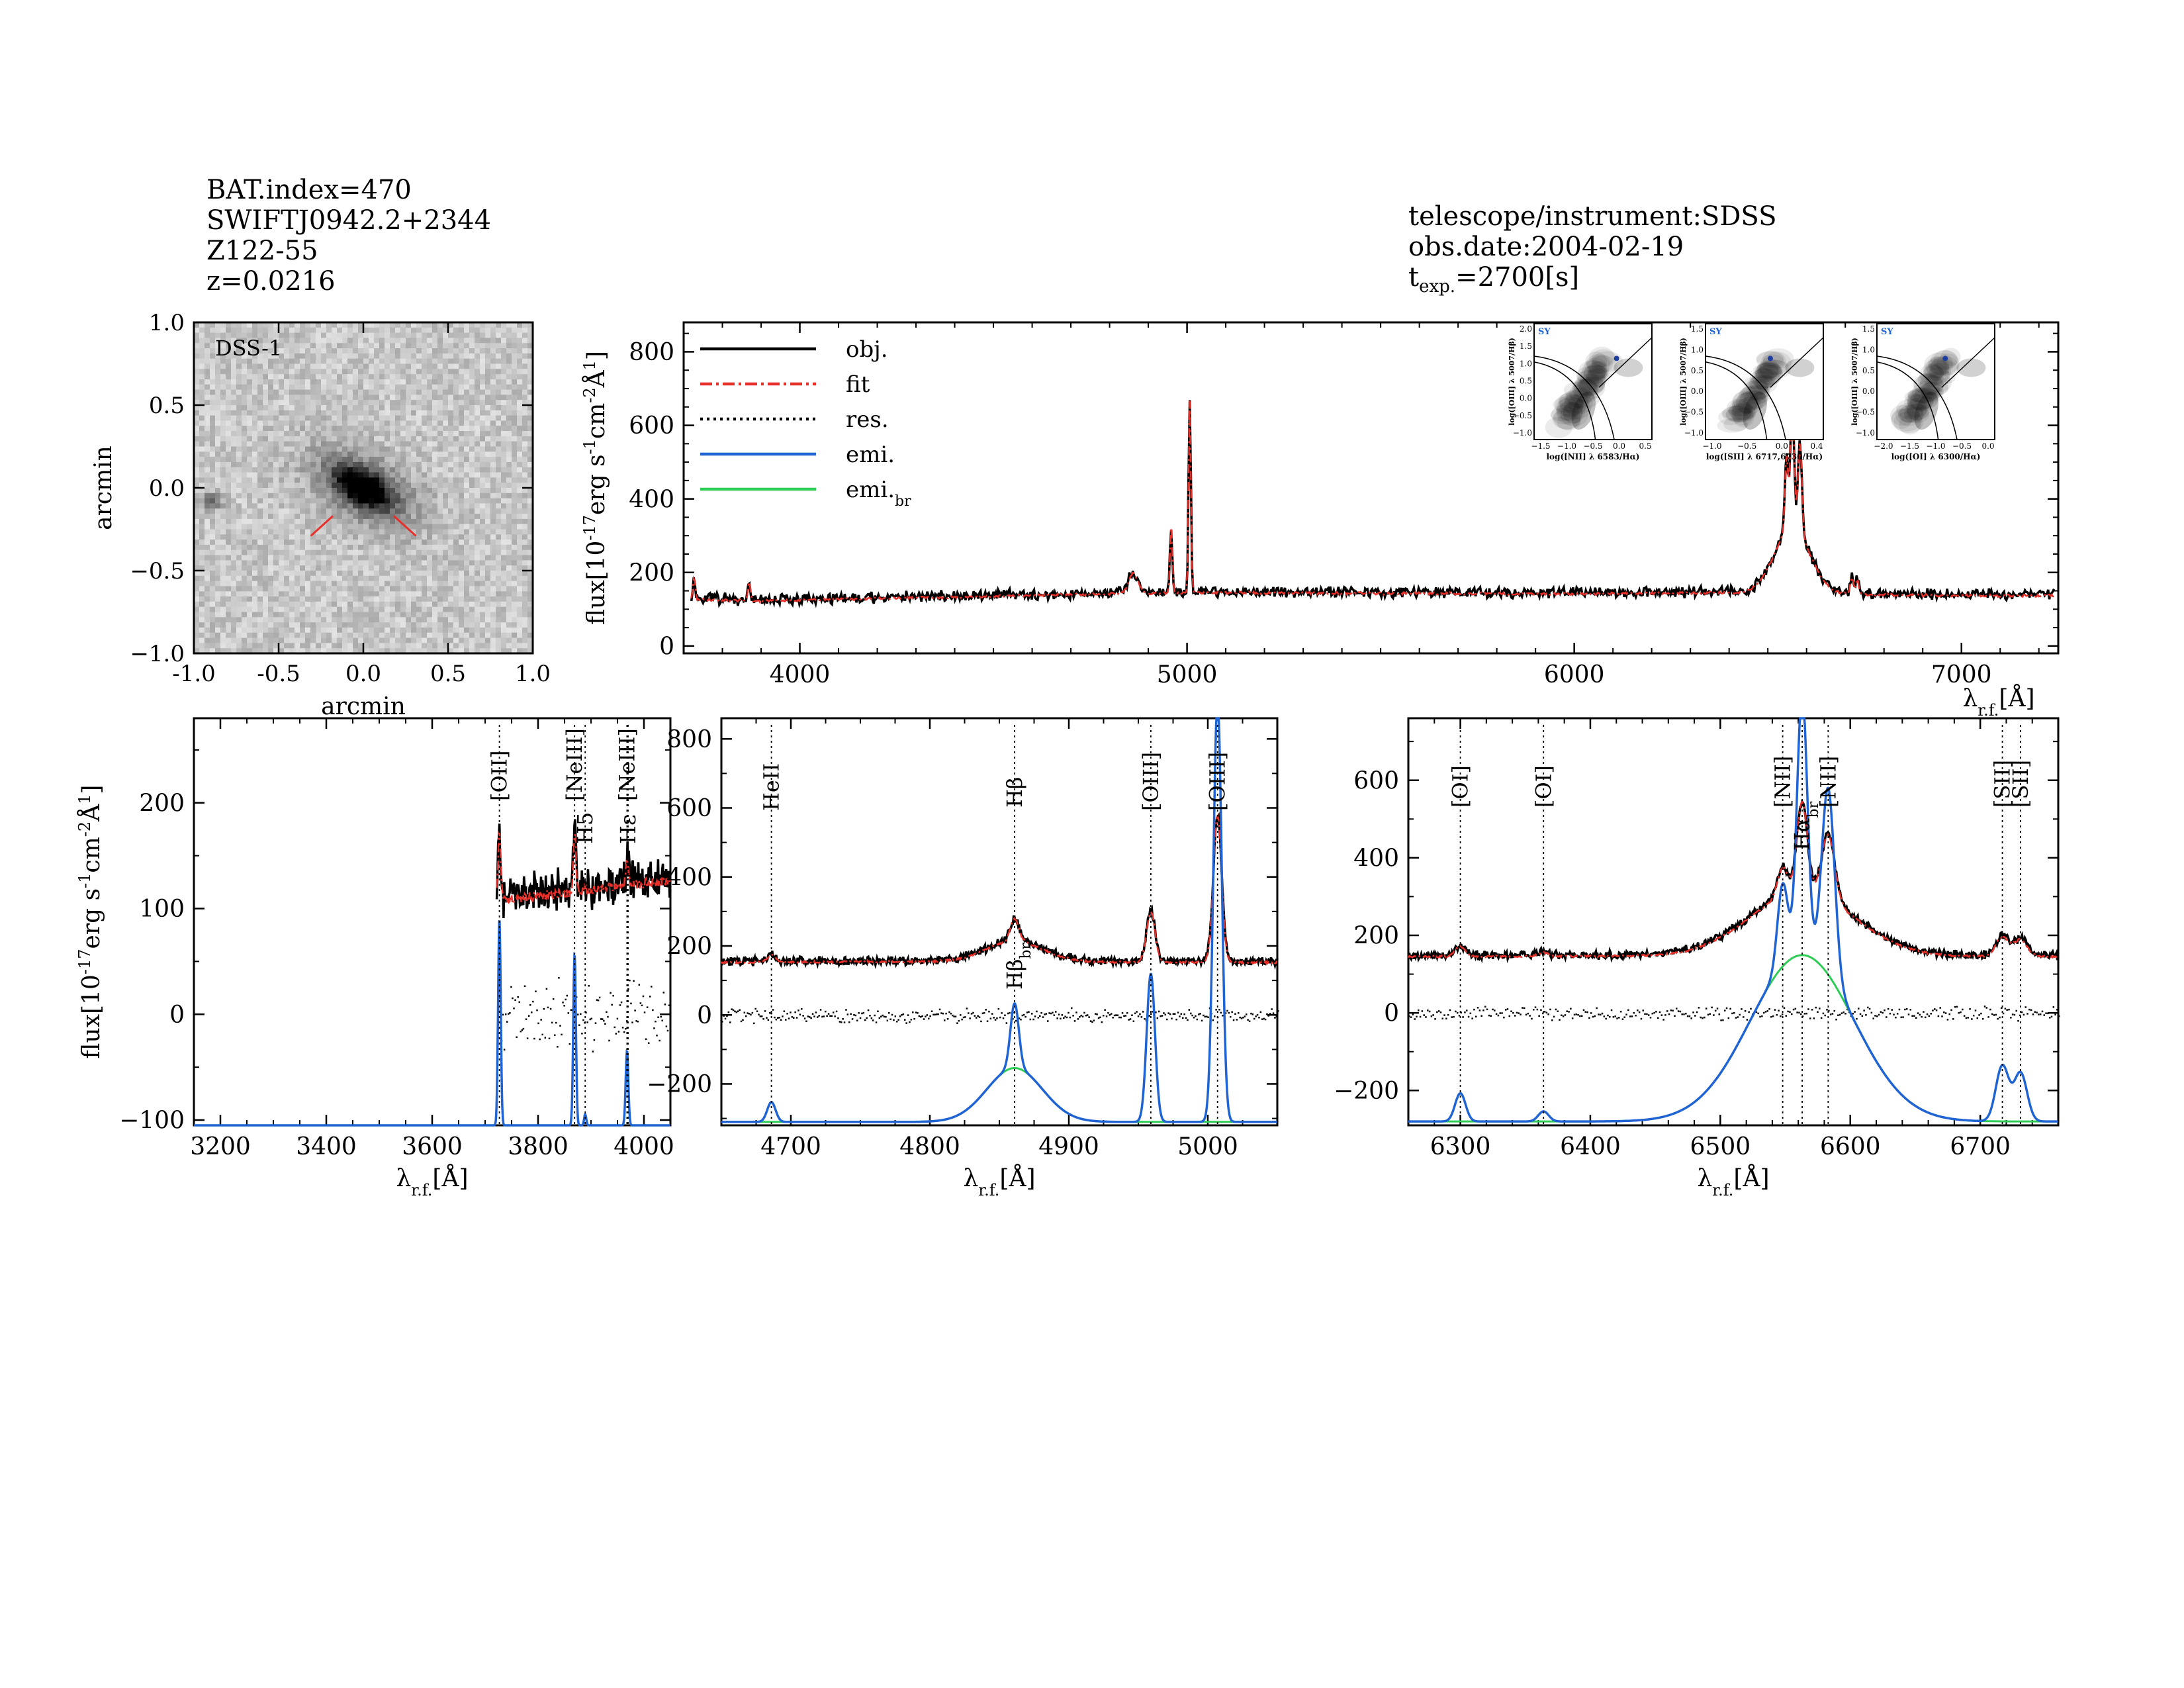  Describe the element at coordinates (1526, 346) in the screenshot. I see `bpt-y-tick-label: 1.5` at that location.